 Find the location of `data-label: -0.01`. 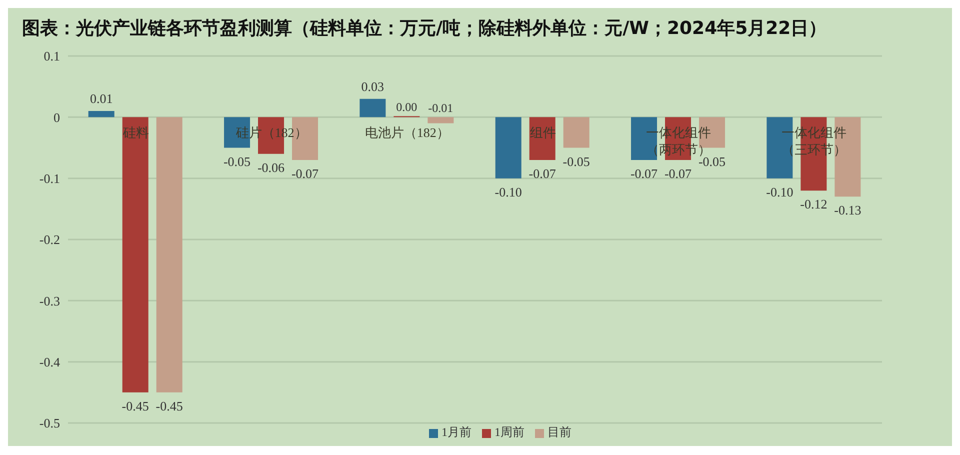

data-label: -0.01 is located at coordinates (441, 108).